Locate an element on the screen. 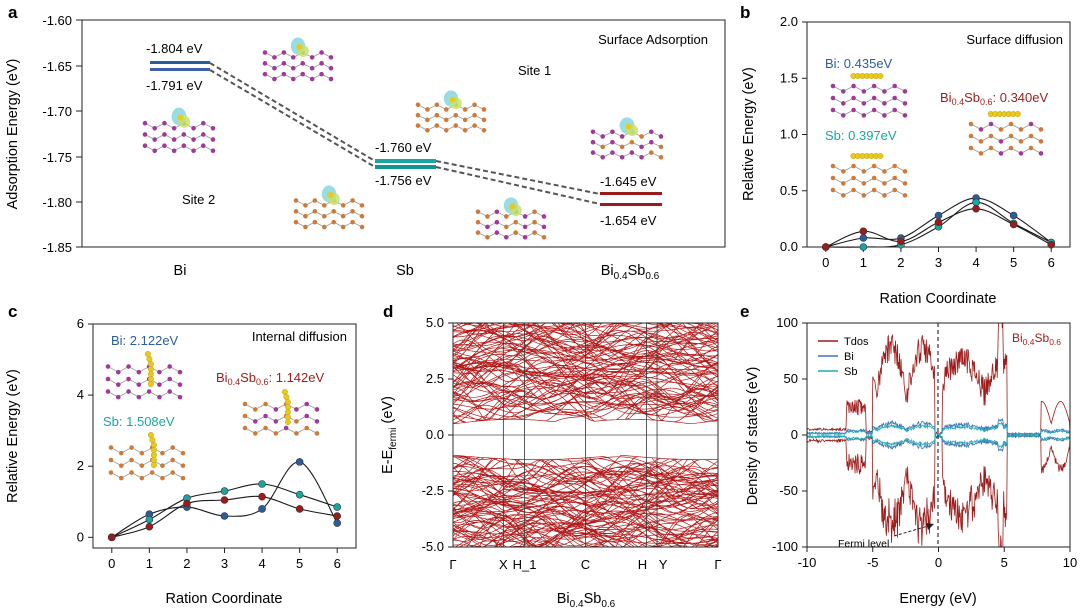 The image size is (1080, 610). structure-bisb-site2 is located at coordinates (511, 218).